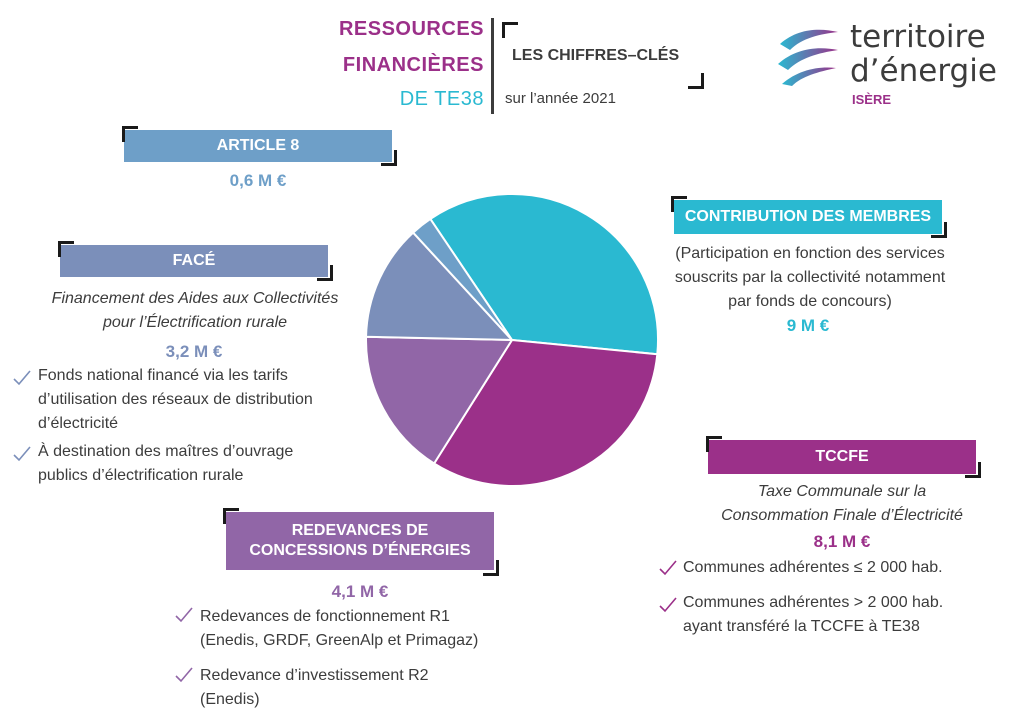 The width and height of the screenshot is (1024, 724). I want to click on redevances-bullet-2-line-1: Redevance d’investissement R2, so click(314, 675).